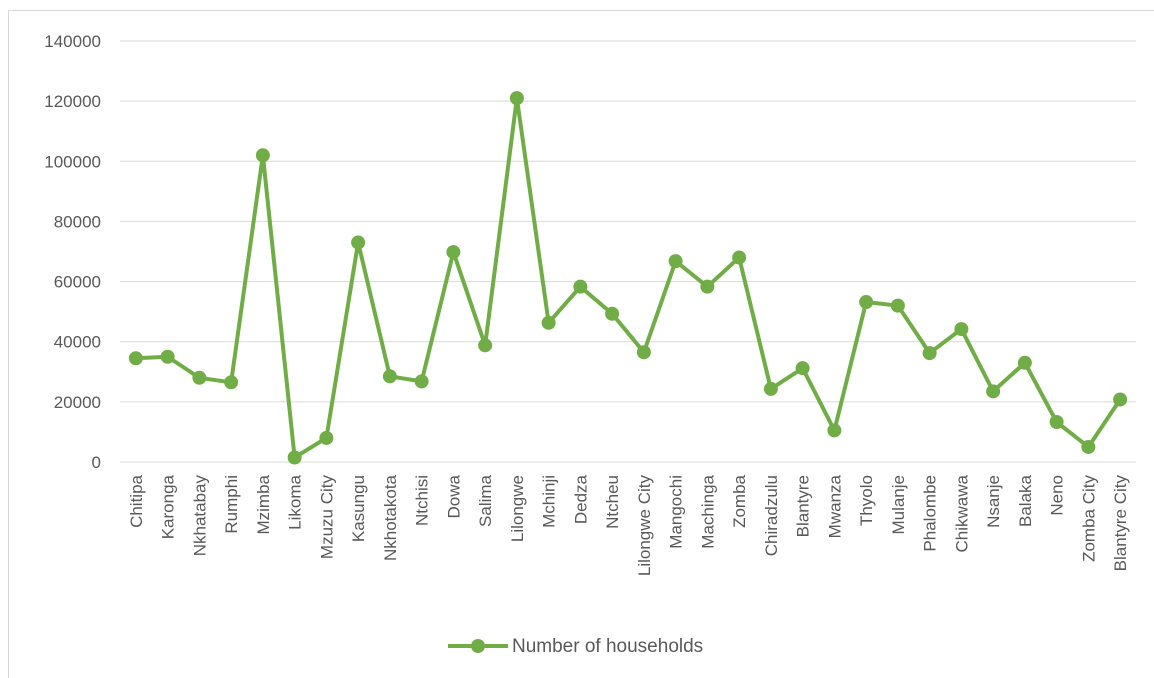  I want to click on x-tick-label: Nkhatabay, so click(199, 516).